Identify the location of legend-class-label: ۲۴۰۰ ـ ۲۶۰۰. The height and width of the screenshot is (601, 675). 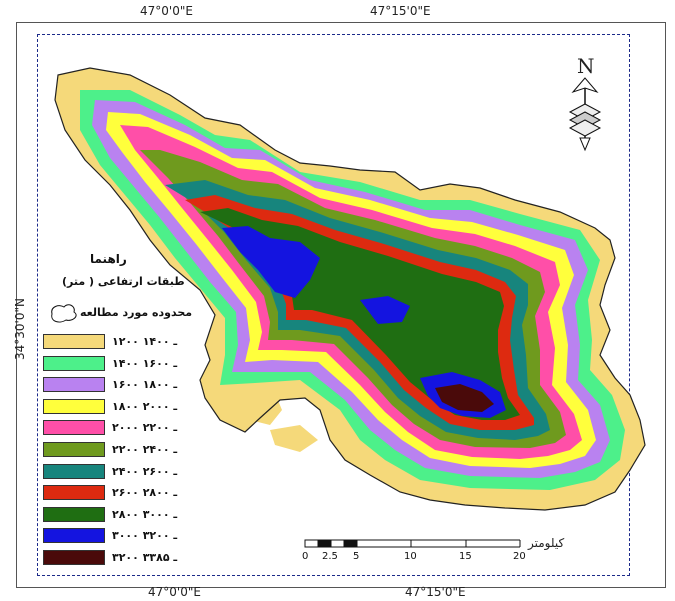
(145, 471).